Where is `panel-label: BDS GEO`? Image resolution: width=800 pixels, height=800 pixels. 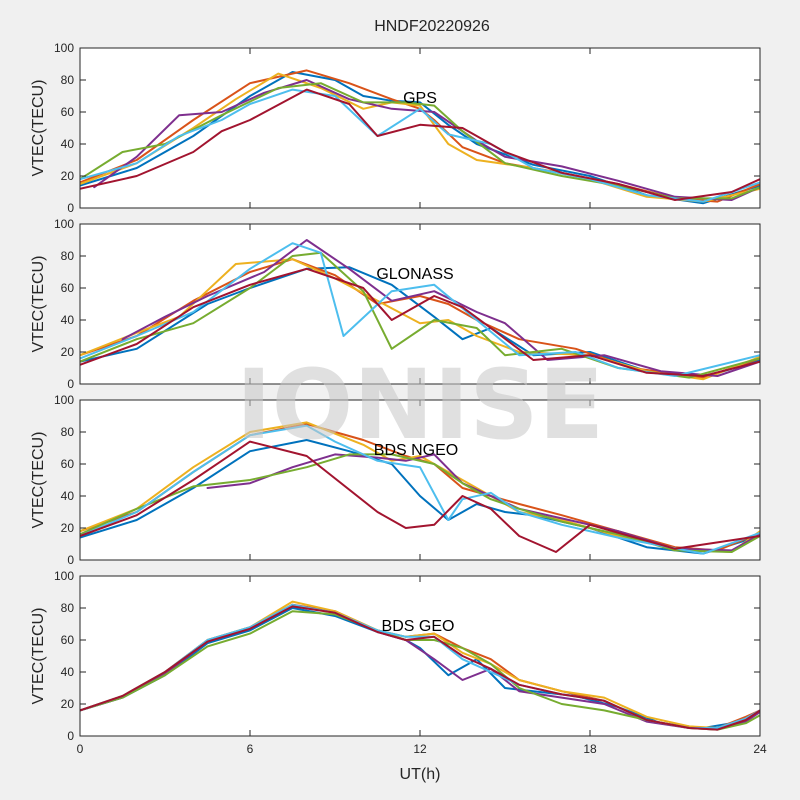 panel-label: BDS GEO is located at coordinates (418, 626).